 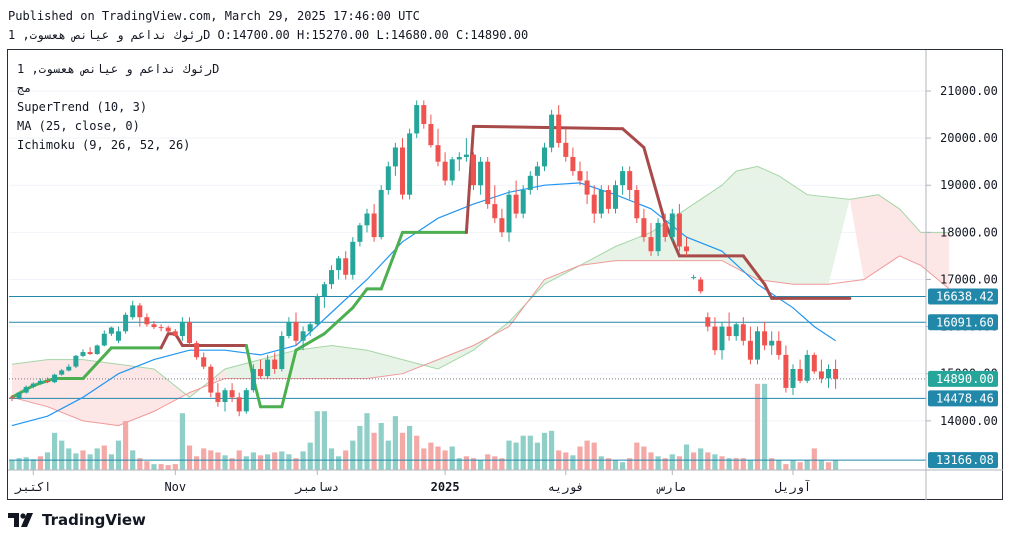 I want to click on legend-exchange: مج, so click(x=24, y=88).